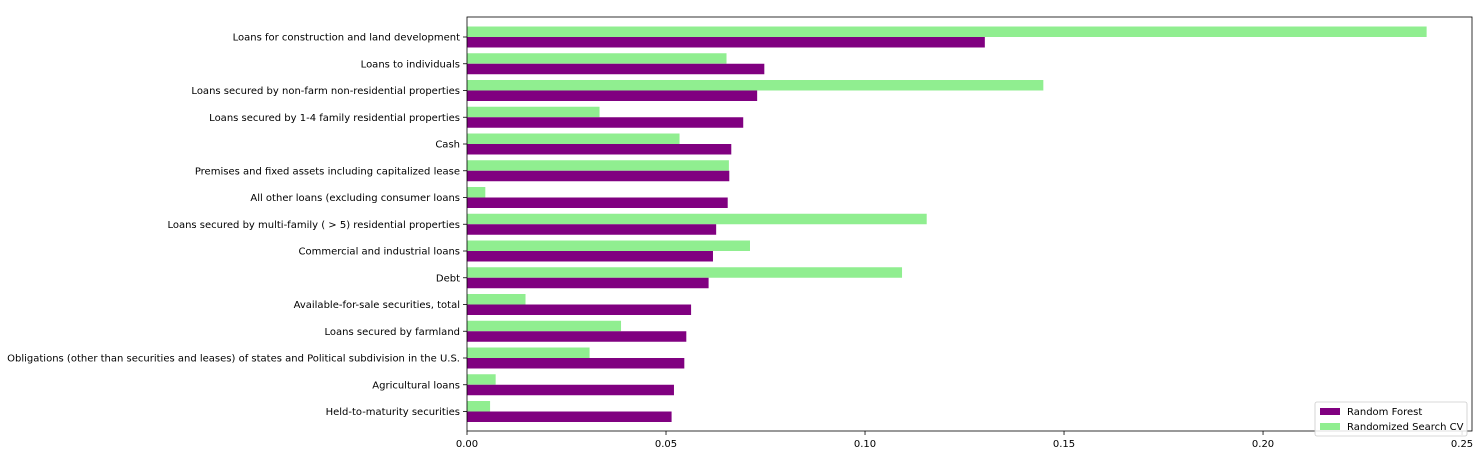  I want to click on x-tick-label: 0.05, so click(666, 444).